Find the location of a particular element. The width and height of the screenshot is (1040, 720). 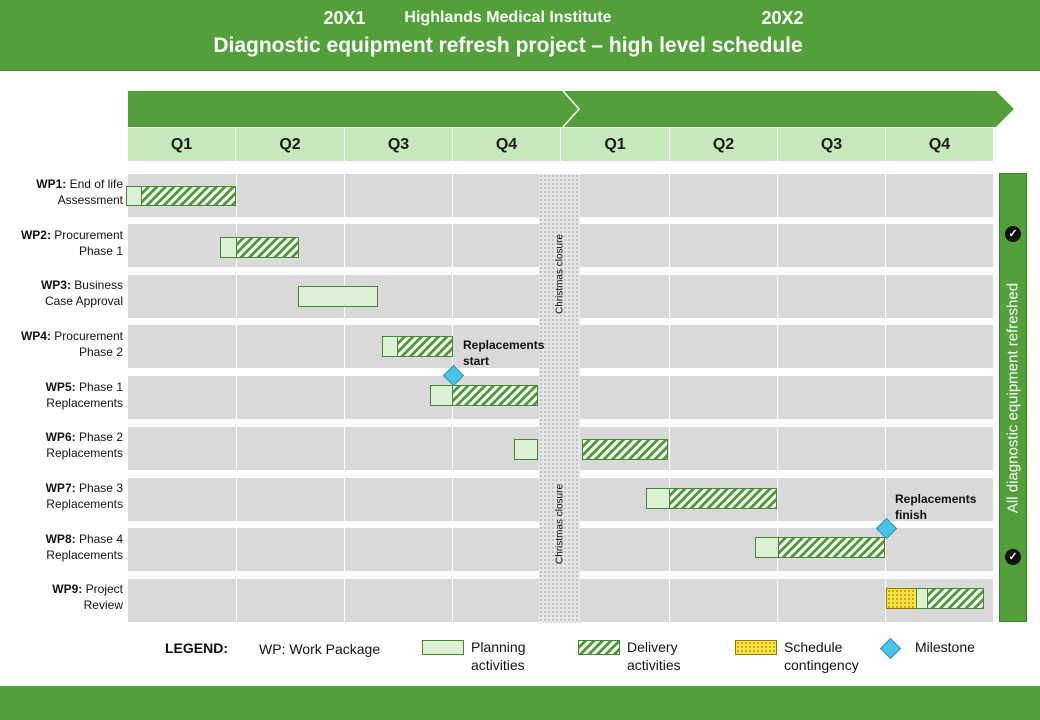

legend-title: LEGEND: is located at coordinates (196, 648).